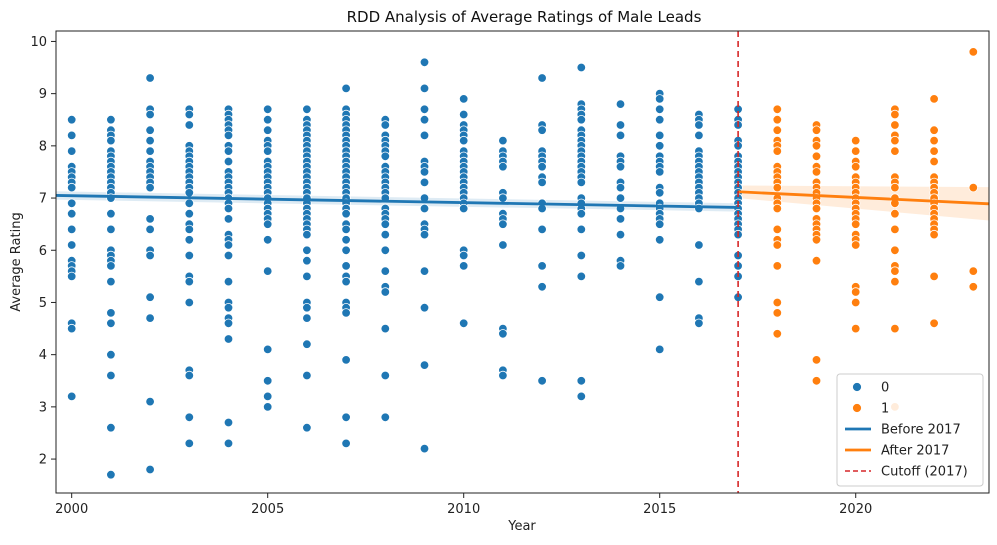 This screenshot has width=997, height=545. I want to click on y-tick-label: 8, so click(43, 146).